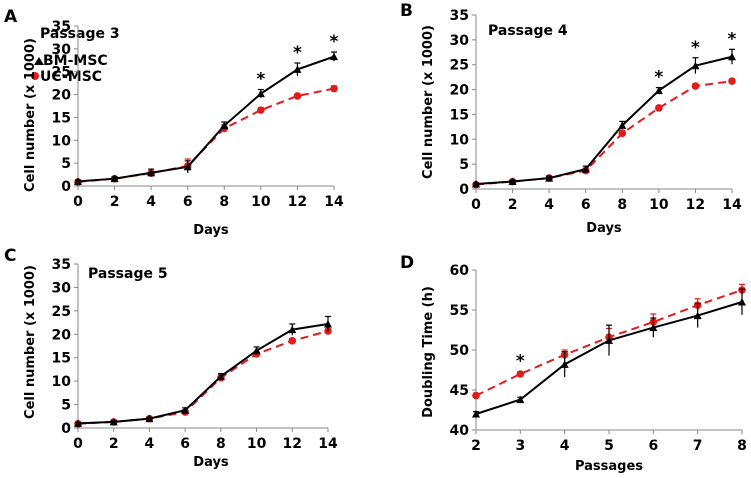 The width and height of the screenshot is (751, 478). I want to click on y-tick-label: 40, so click(460, 431).